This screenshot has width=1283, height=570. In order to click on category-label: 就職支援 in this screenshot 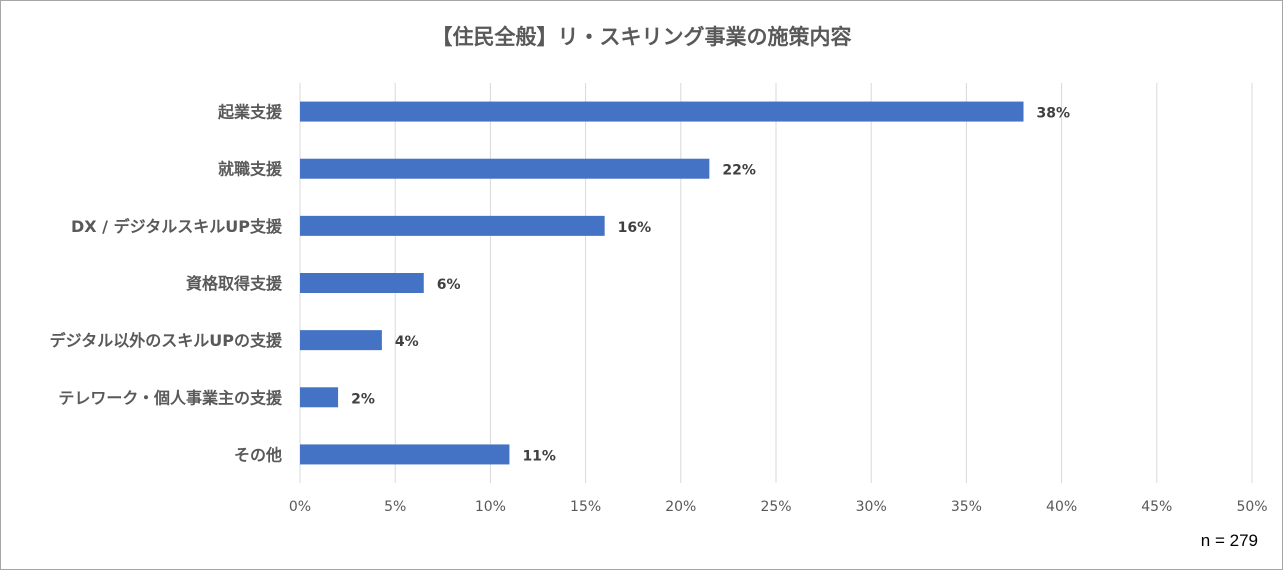, I will do `click(250, 169)`.